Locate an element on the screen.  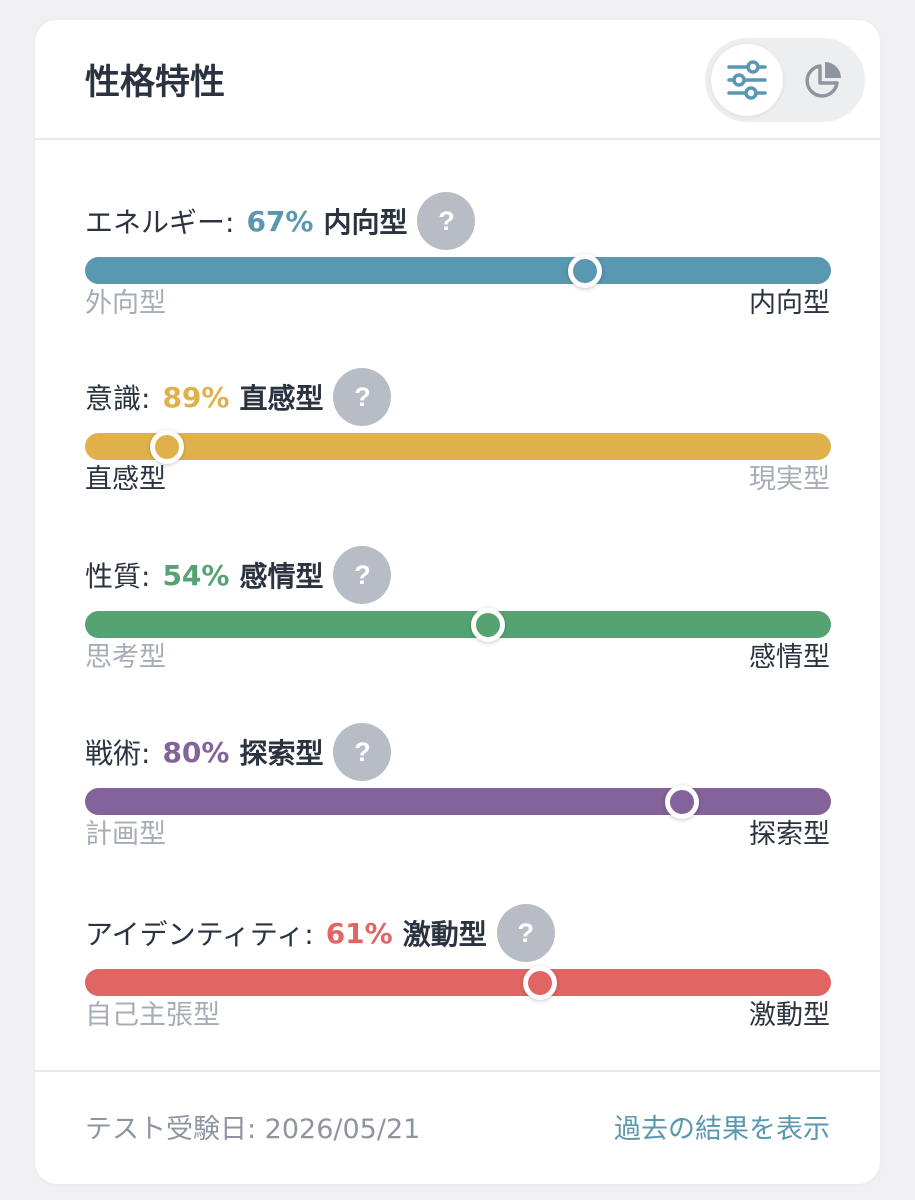
trait-heading: エネルギー: 67% 内向型 ? is located at coordinates (280, 221).